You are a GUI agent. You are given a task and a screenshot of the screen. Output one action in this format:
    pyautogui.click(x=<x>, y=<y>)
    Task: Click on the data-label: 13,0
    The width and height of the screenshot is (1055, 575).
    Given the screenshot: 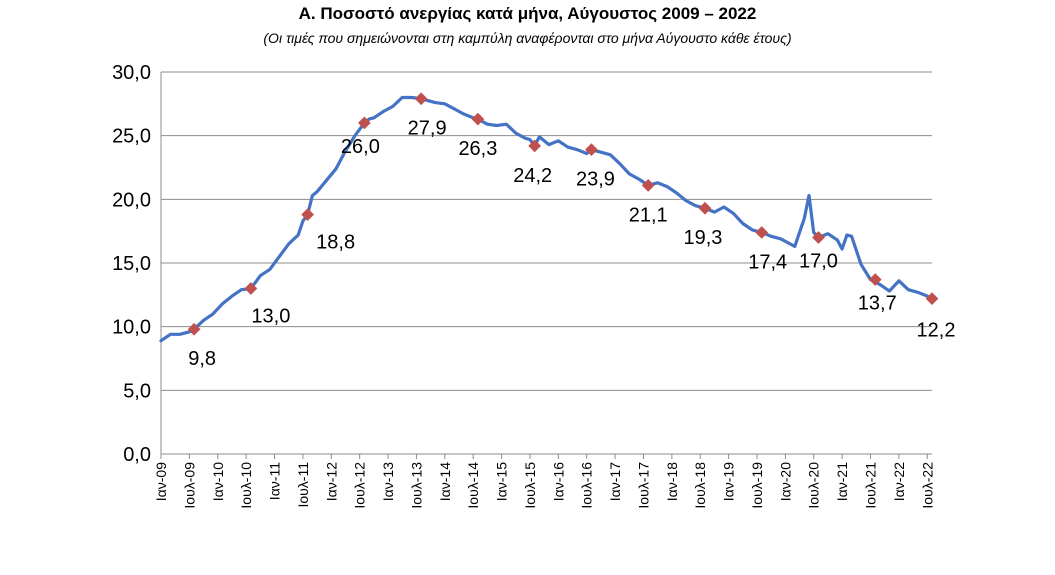 What is the action you would take?
    pyautogui.click(x=270, y=316)
    